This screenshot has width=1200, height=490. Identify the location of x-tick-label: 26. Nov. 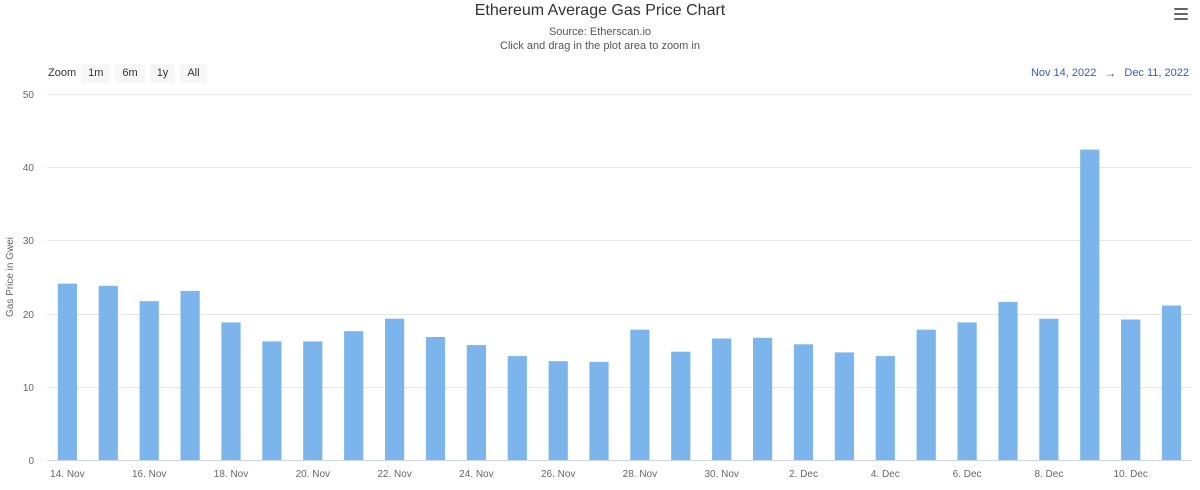
(558, 474).